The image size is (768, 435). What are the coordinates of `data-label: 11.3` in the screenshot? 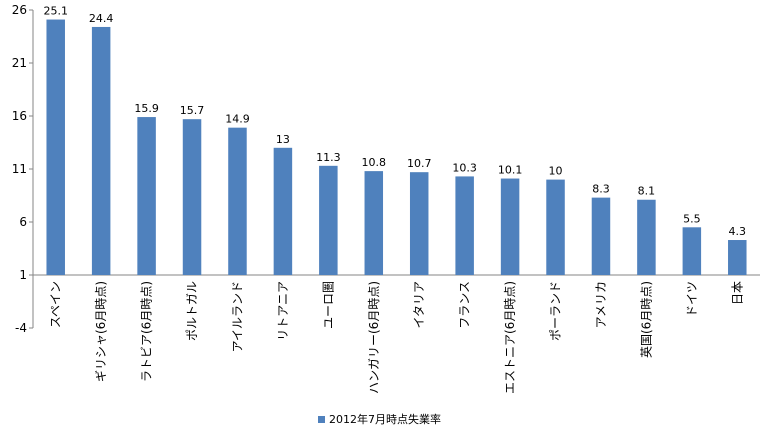 It's located at (328, 157).